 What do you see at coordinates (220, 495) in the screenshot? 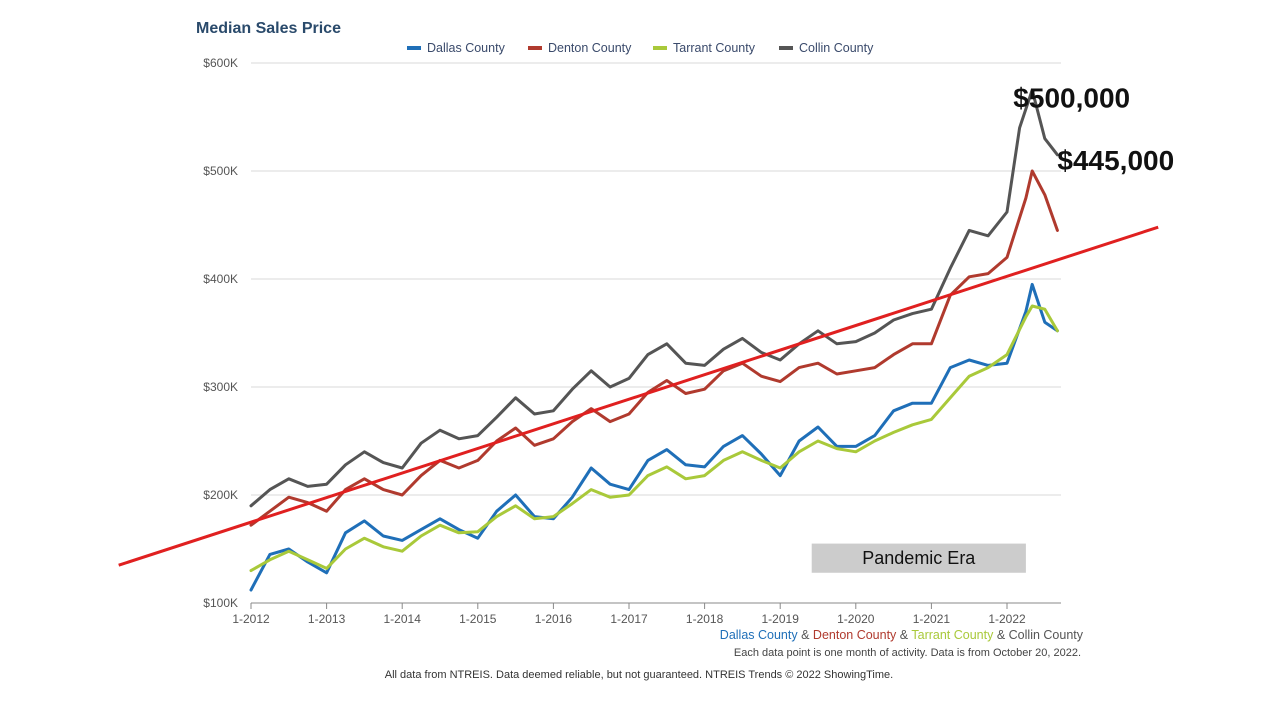
I see `y-tick-label: $200K` at bounding box center [220, 495].